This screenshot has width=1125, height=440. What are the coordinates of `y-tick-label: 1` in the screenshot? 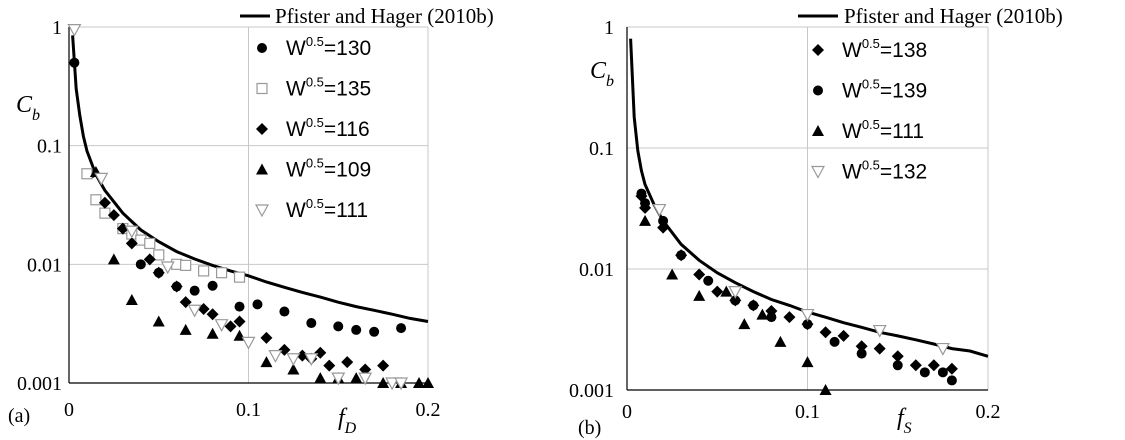 It's located at (57, 28).